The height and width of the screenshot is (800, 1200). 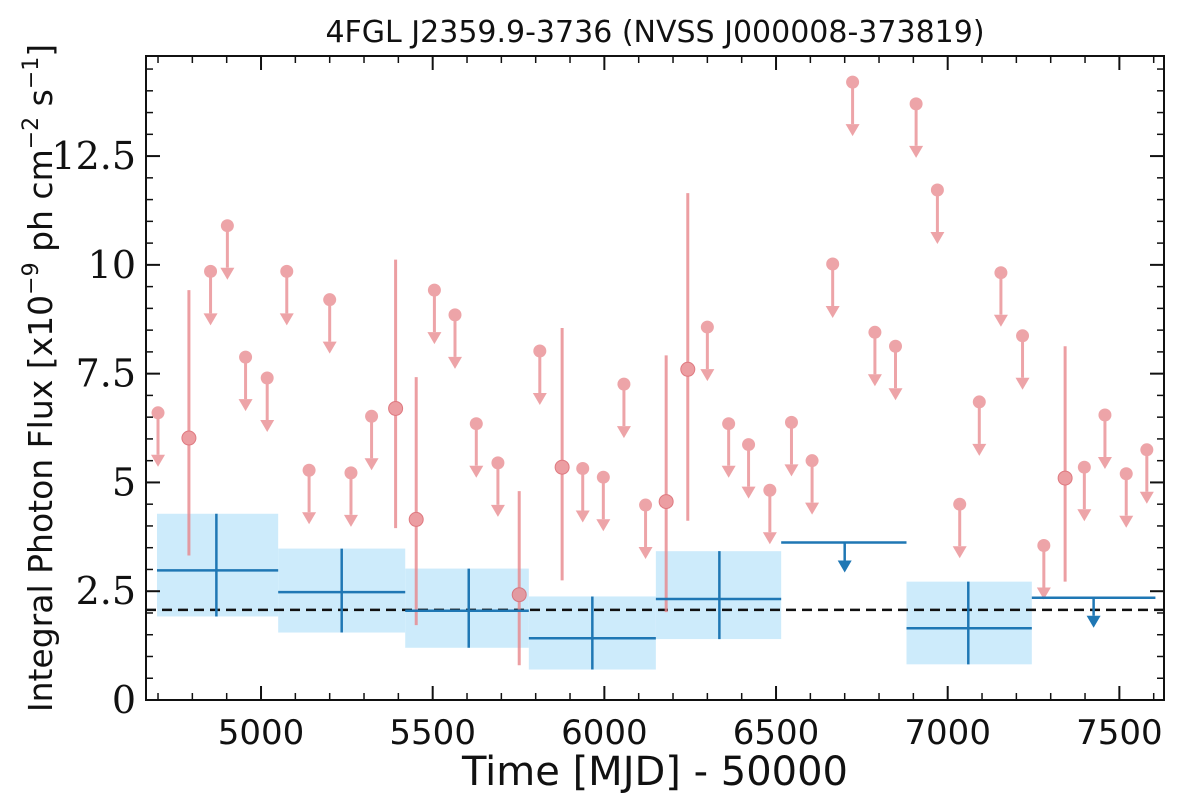 What do you see at coordinates (39, 378) in the screenshot?
I see `y-axis-label: Integral Photon Flux [x10−9 ph cm−2 s−1]` at bounding box center [39, 378].